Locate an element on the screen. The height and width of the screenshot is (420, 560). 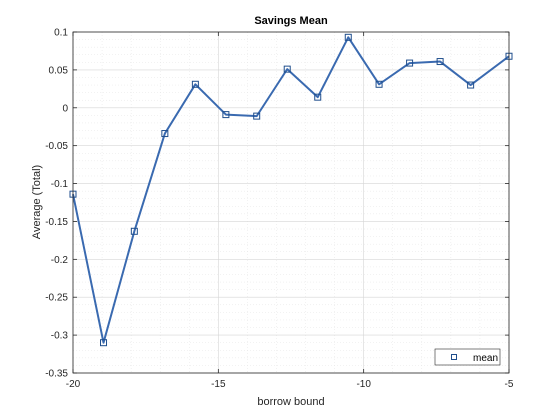
y-tick-label: -0.2 is located at coordinates (60, 260).